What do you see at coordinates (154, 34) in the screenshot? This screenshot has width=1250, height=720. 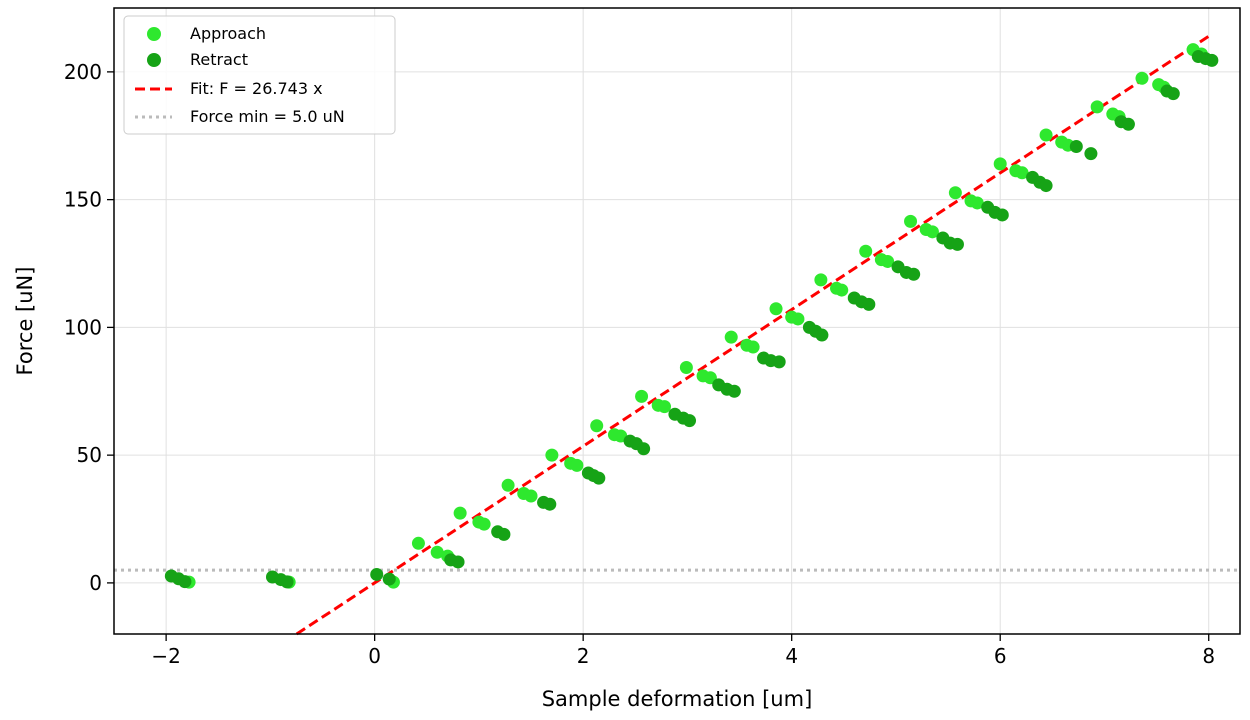 I see `legend-marker-approach` at bounding box center [154, 34].